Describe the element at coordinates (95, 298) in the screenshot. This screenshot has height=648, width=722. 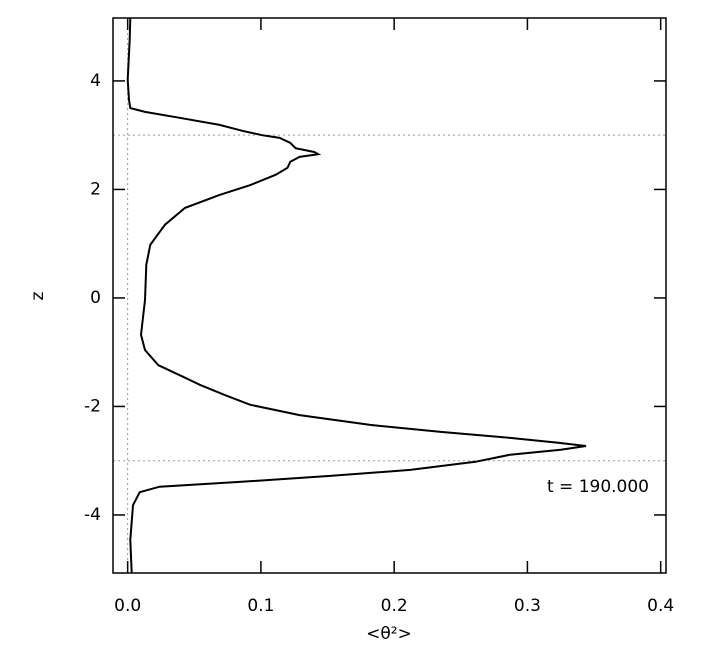
I see `y-tick-label: 0` at that location.